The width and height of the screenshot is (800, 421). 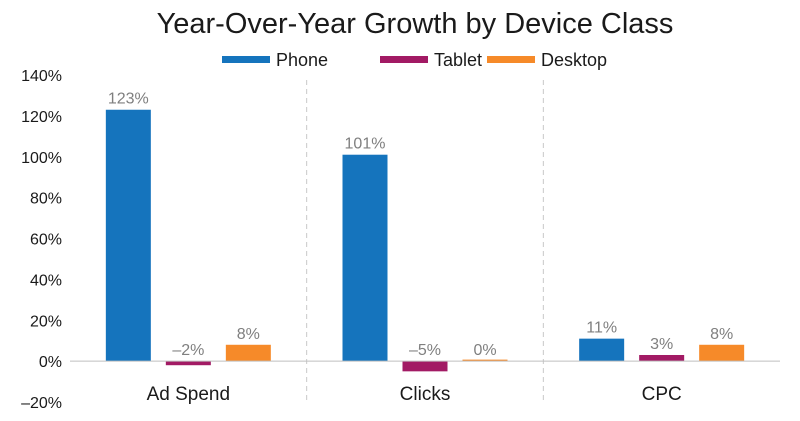 I want to click on bar-desktop-cpc, so click(x=722, y=353).